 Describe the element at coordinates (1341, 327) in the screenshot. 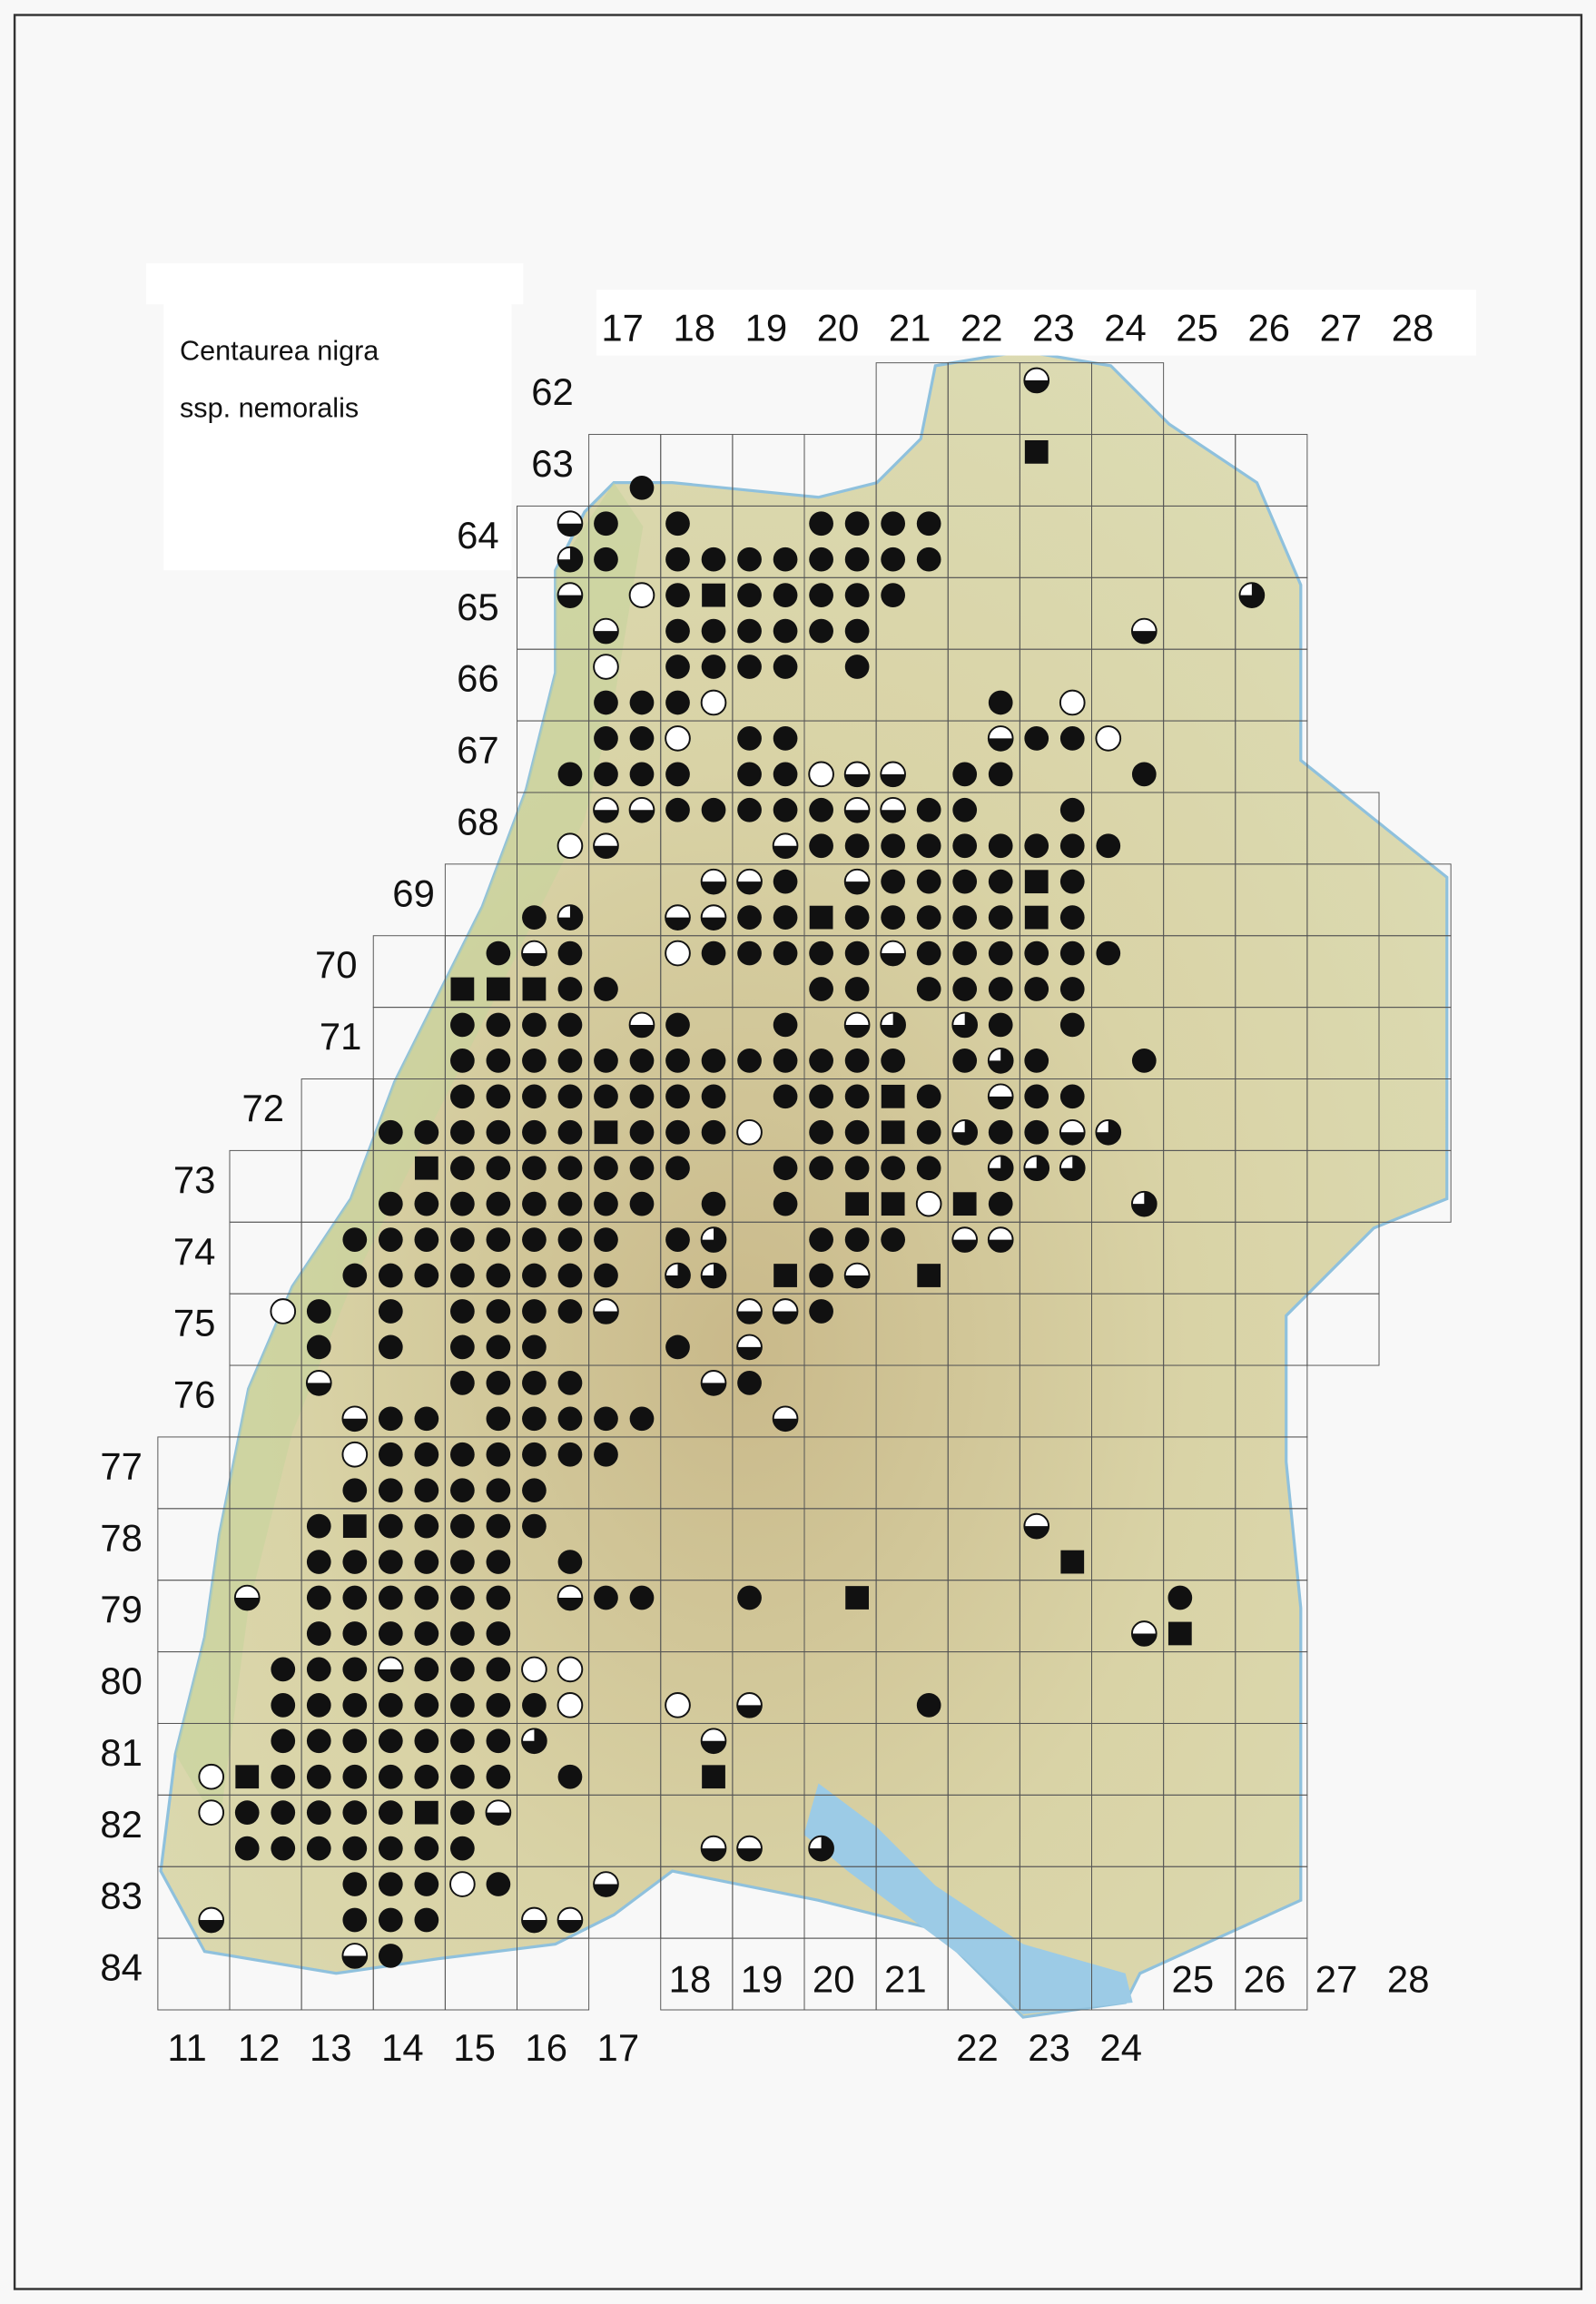

I see `column-label: 27` at that location.